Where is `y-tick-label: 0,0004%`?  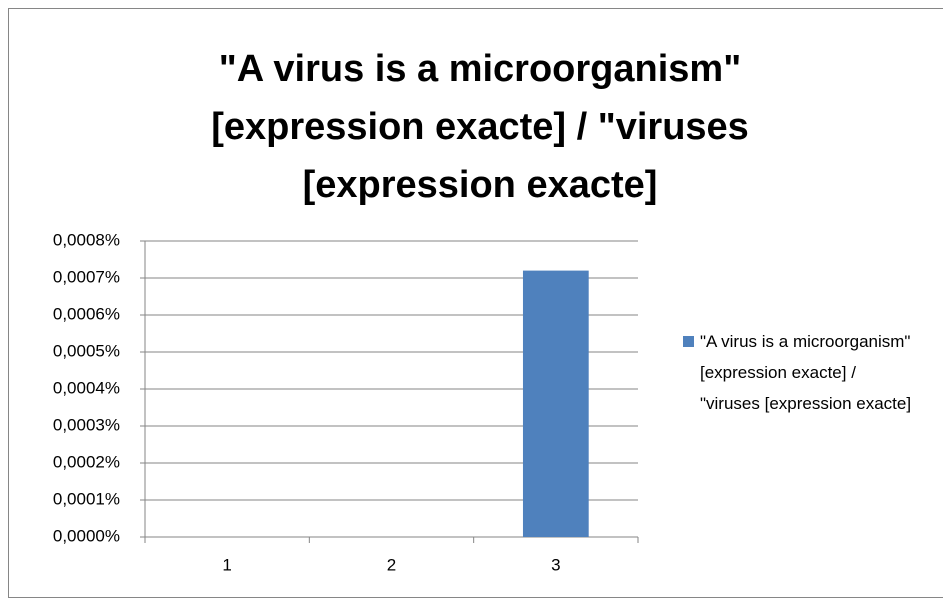
y-tick-label: 0,0004% is located at coordinates (86, 387).